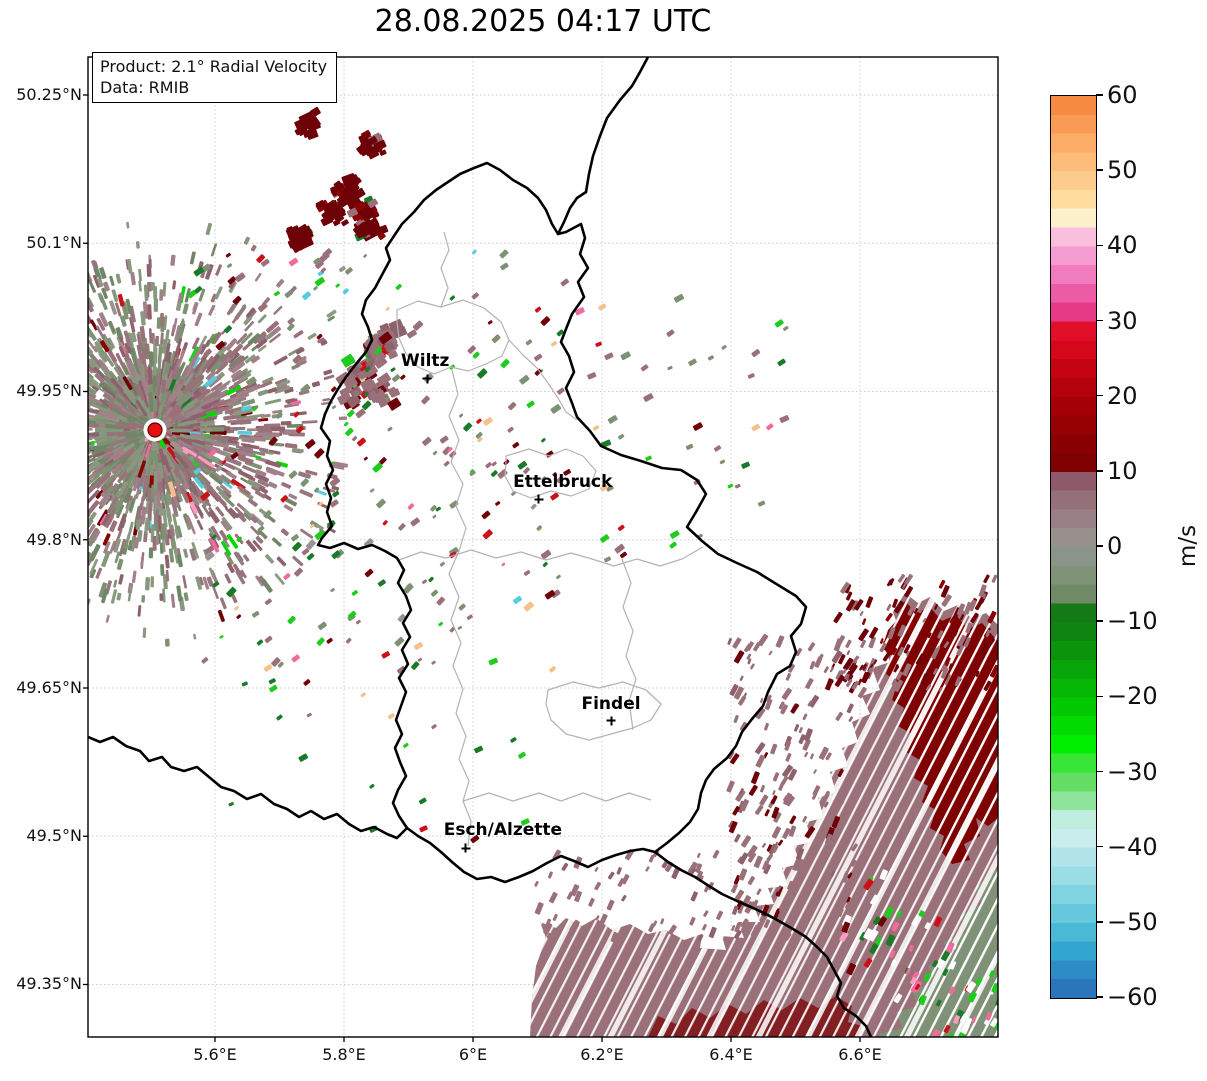 Image resolution: width=1207 pixels, height=1081 pixels. I want to click on radar-site-marker, so click(155, 430).